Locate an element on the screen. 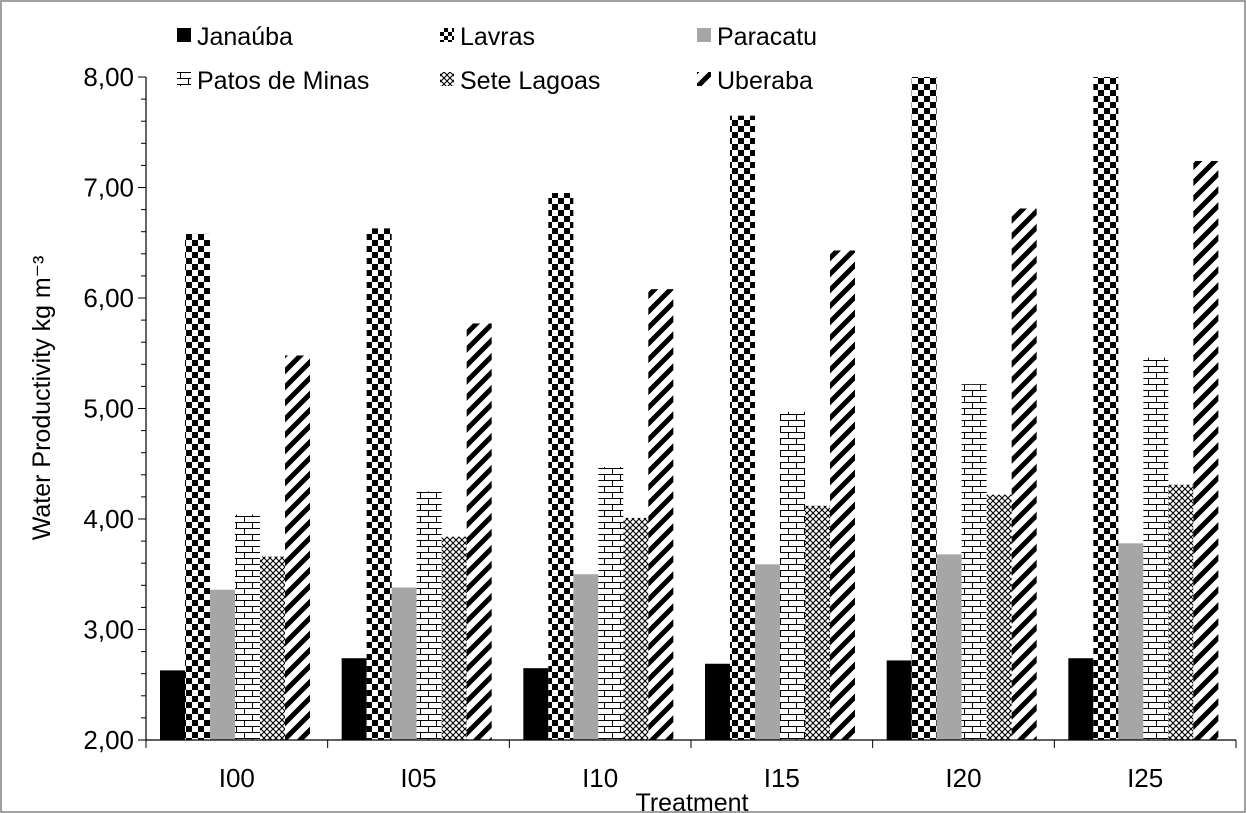 Image resolution: width=1246 pixels, height=813 pixels. bar-paracatu-i05 is located at coordinates (404, 663).